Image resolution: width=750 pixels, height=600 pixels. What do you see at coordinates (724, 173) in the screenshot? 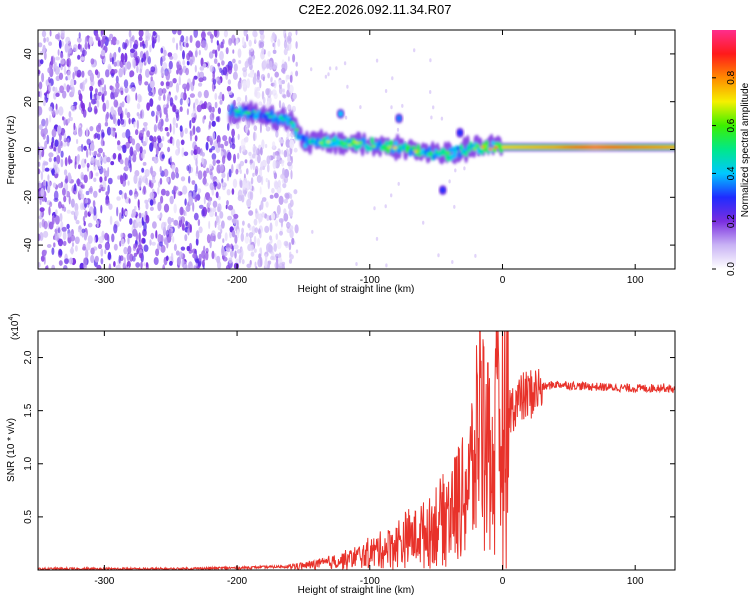
I see `colorbar-ticks: 0.0 0.2 0.4 0.6 0.8` at bounding box center [724, 173].